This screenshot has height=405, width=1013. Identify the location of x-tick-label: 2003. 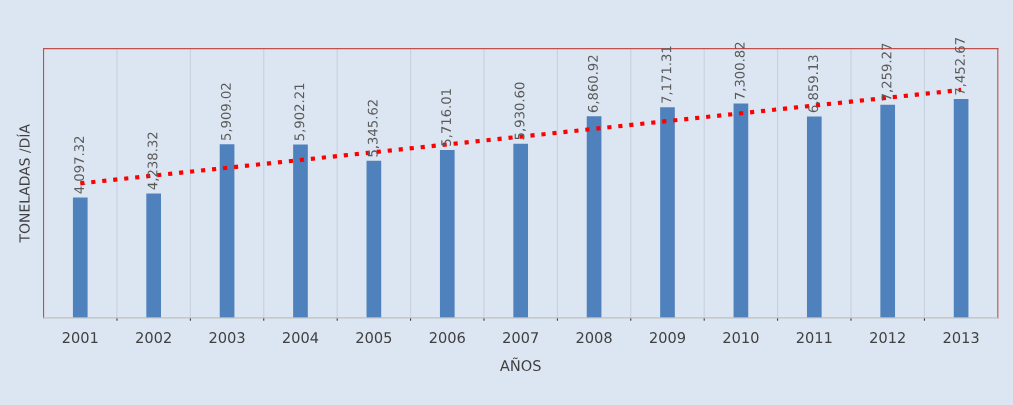
(227, 338).